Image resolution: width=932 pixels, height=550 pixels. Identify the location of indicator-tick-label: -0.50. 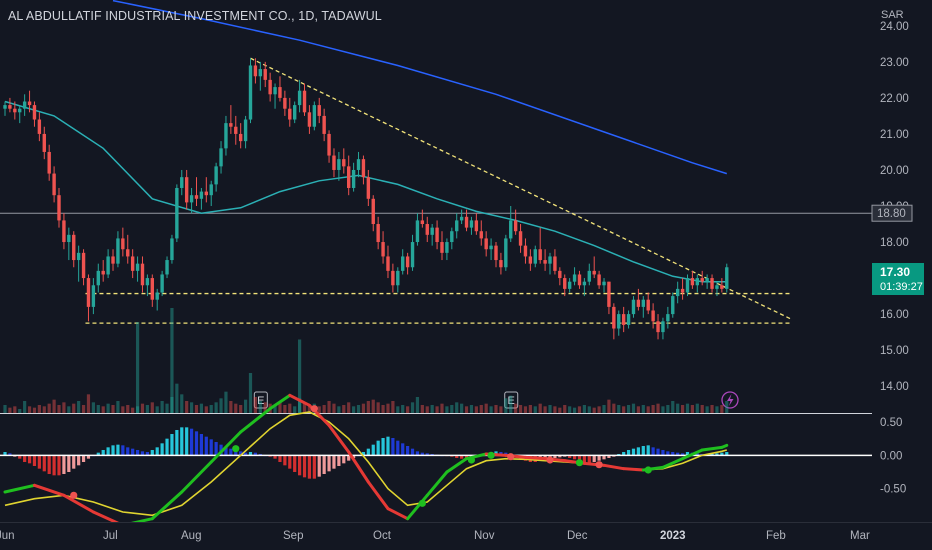
(893, 490).